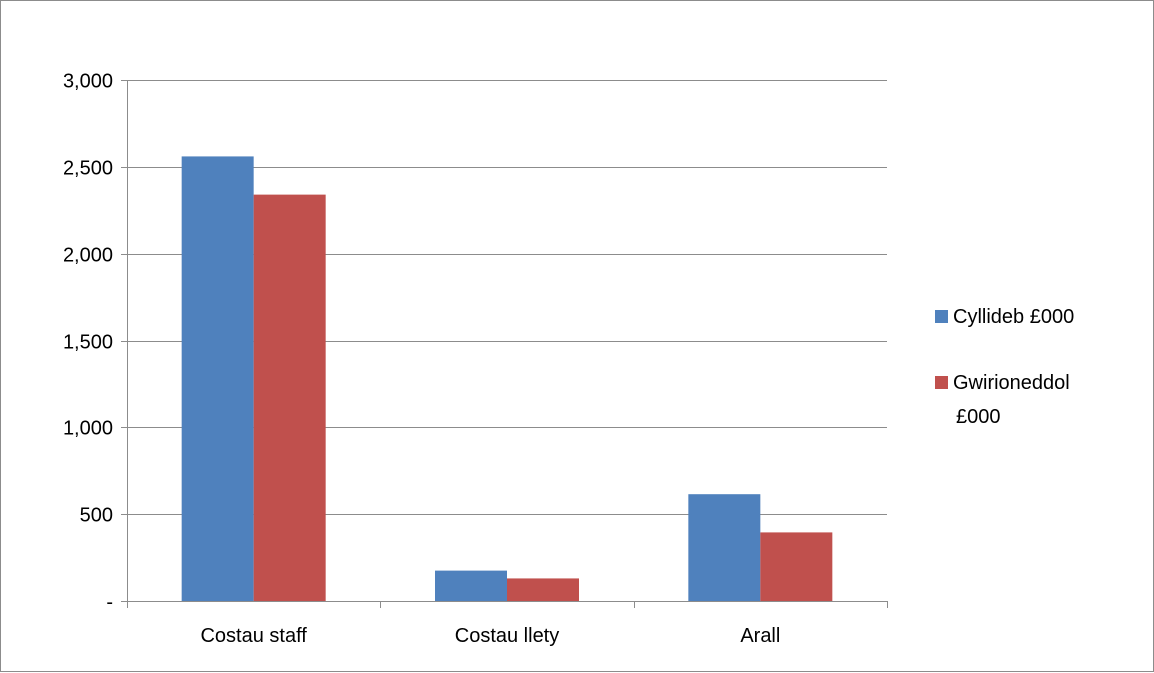 This screenshot has width=1154, height=673. What do you see at coordinates (88, 256) in the screenshot?
I see `y-tick-label: 2,000` at bounding box center [88, 256].